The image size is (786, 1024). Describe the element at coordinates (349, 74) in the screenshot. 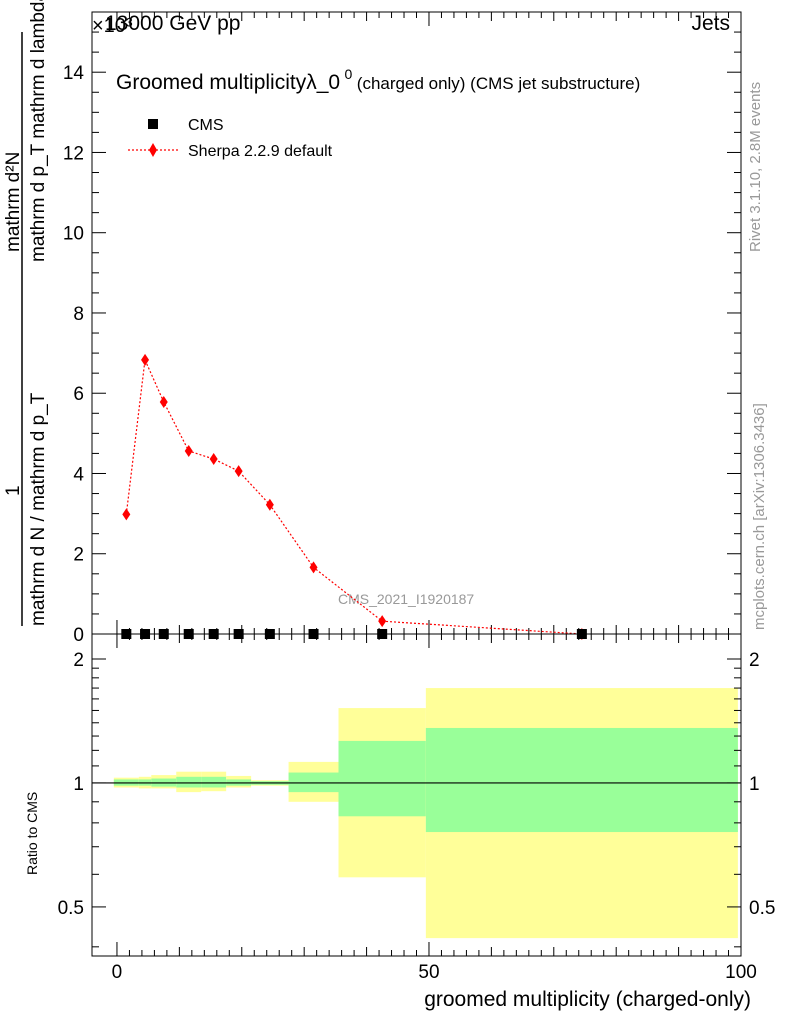

I see `main-title-superscript: 0` at that location.